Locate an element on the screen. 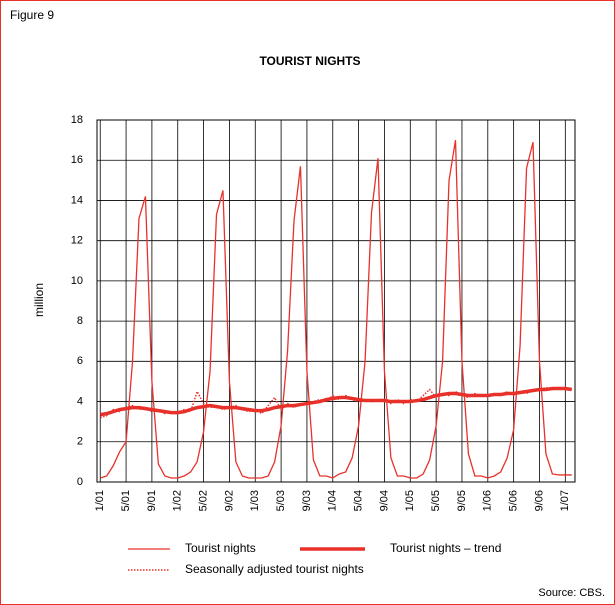  x-tick-label: 5/05 is located at coordinates (436, 500).